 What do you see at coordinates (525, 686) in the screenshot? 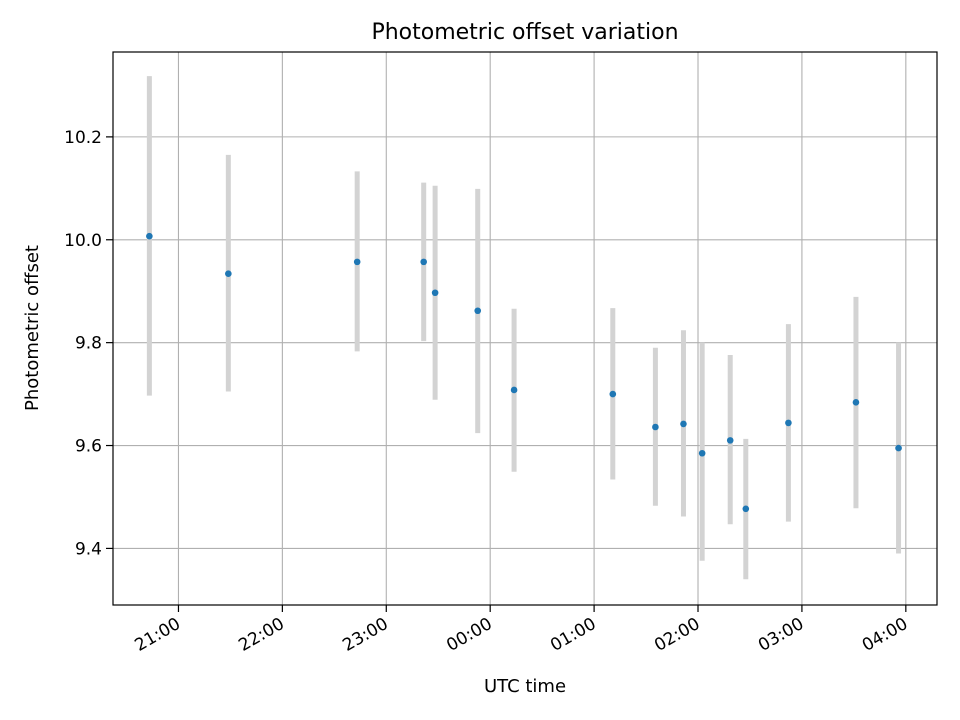
I see `x-axis-label: UTC time` at bounding box center [525, 686].